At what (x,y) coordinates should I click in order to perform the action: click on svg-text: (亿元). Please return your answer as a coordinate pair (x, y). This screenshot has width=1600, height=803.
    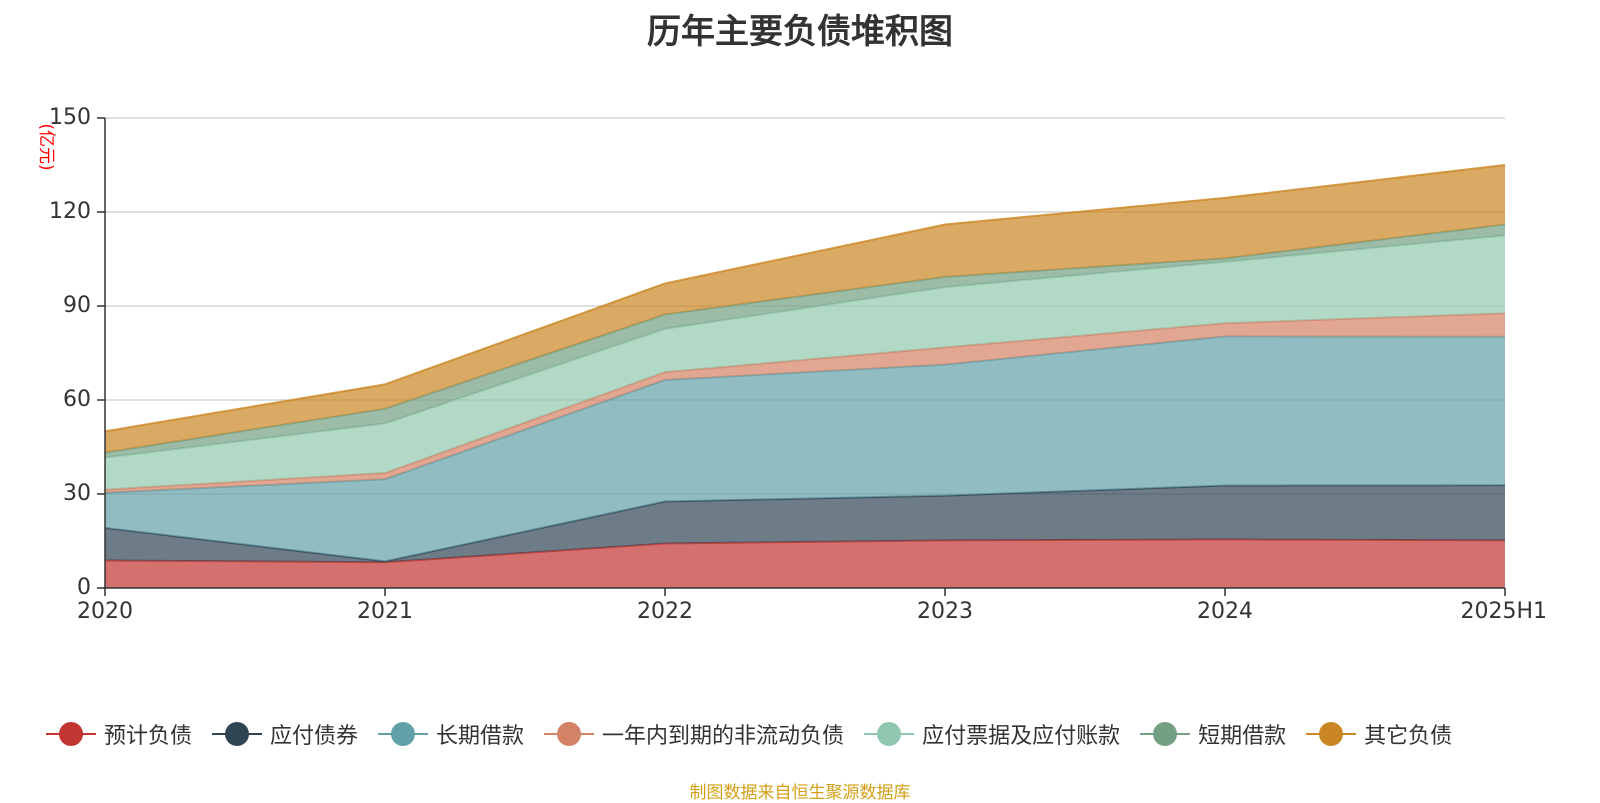
    Looking at the image, I should click on (46, 146).